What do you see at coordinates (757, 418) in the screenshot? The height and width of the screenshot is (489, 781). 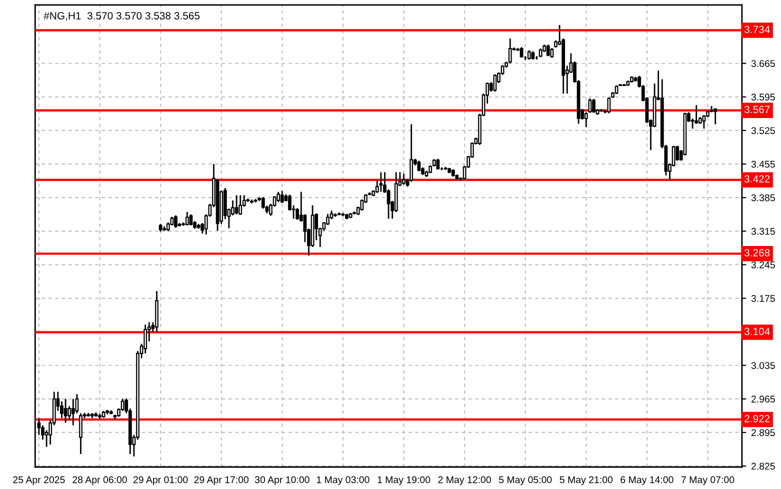 I see `ref-line-label: 2.922` at bounding box center [757, 418].